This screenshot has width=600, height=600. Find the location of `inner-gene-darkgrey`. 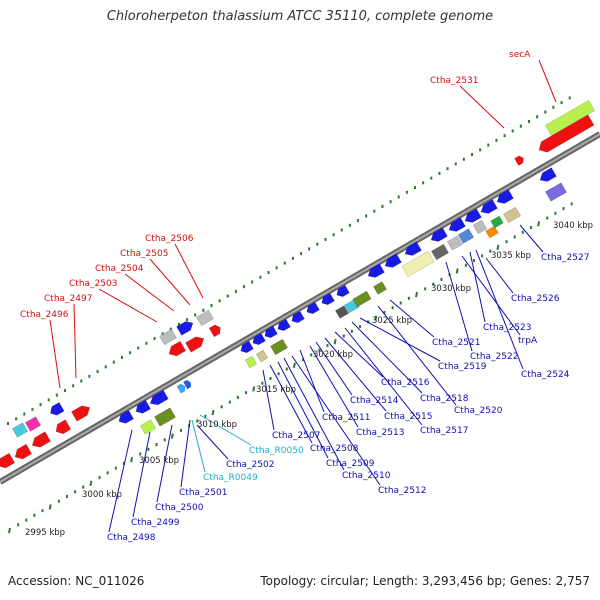

inner-gene-darkgrey is located at coordinates (342, 312).